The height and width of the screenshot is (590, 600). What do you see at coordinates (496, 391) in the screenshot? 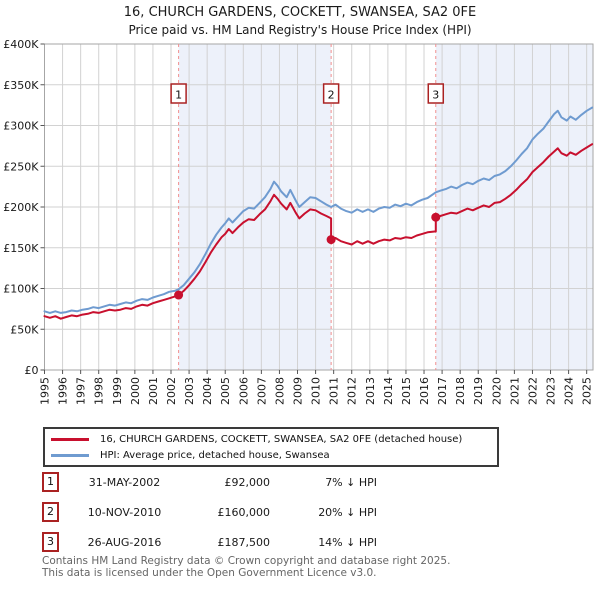
I see `x-tick-label: 2020` at bounding box center [496, 391].